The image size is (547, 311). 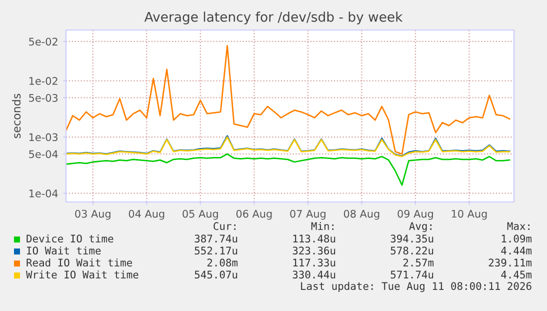 I want to click on y-tick-label: 1e-02, so click(x=43, y=81).